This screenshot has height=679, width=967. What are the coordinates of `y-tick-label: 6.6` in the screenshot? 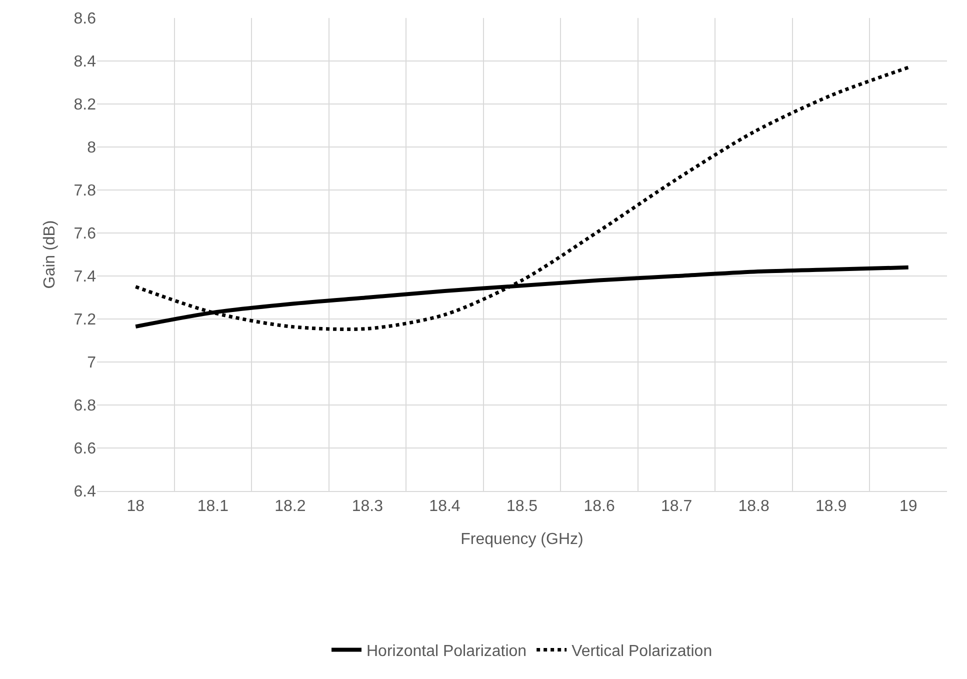 It's located at (85, 449).